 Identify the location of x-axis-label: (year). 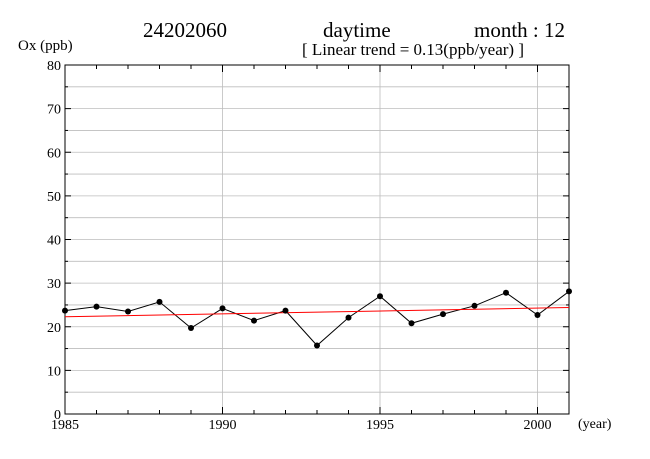
(595, 424).